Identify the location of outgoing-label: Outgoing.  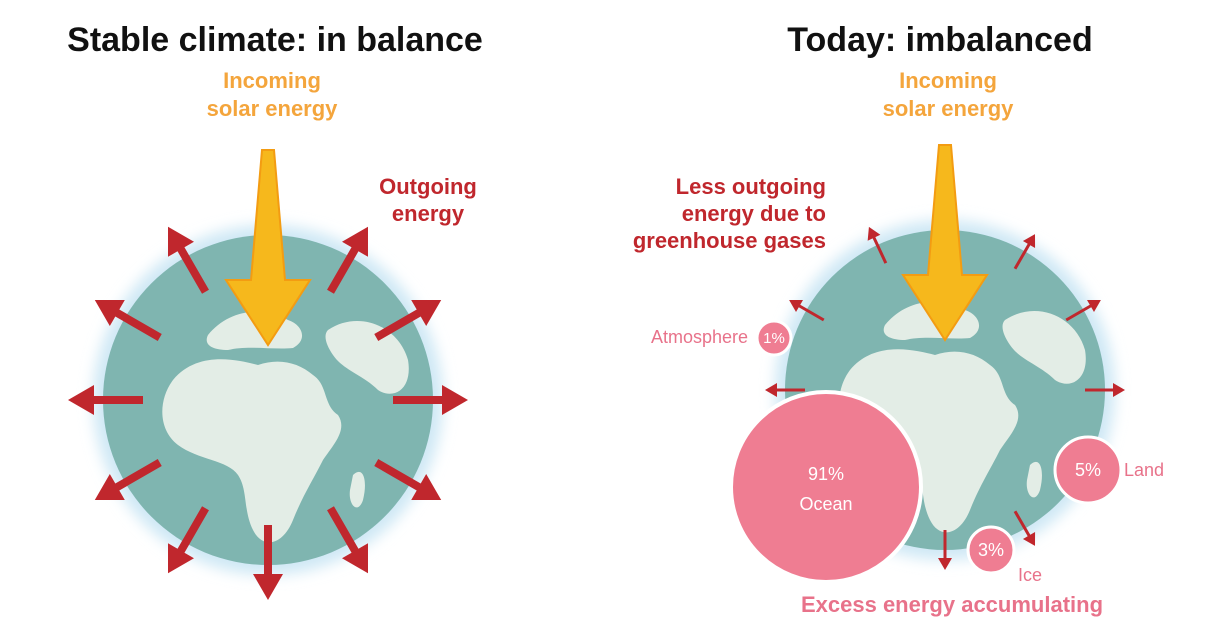
(428, 186).